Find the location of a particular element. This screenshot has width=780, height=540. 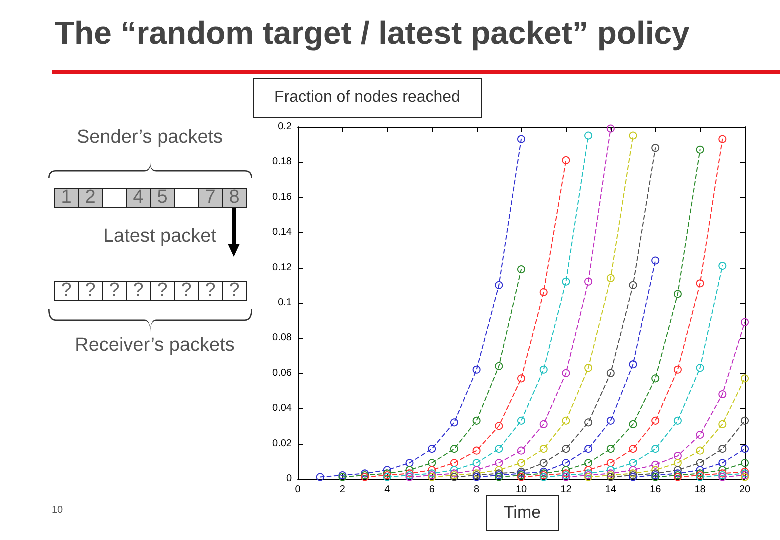

box: 2 is located at coordinates (91, 198).